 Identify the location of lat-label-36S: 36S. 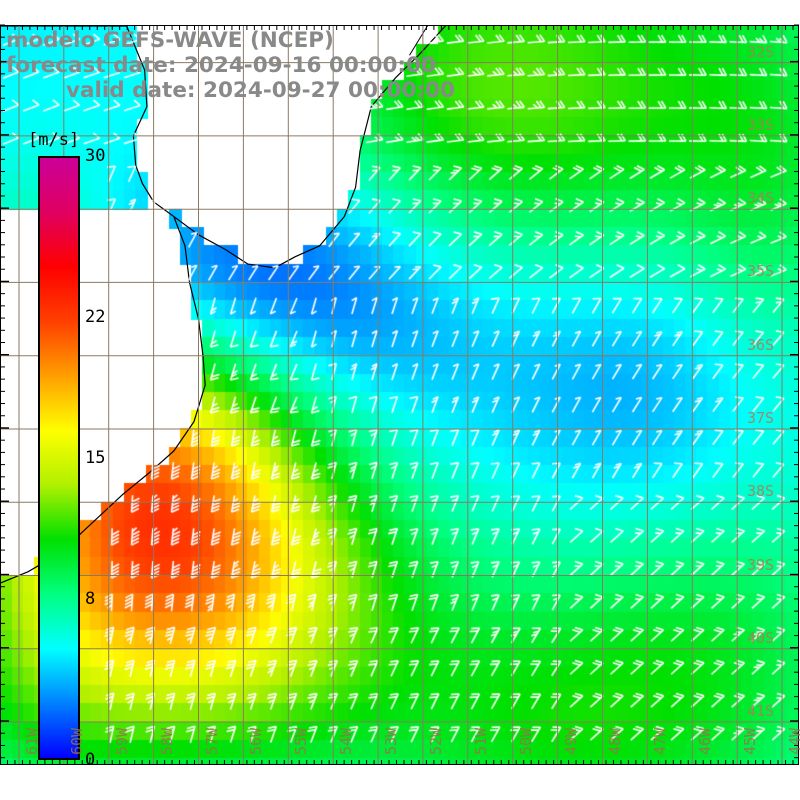
(761, 344).